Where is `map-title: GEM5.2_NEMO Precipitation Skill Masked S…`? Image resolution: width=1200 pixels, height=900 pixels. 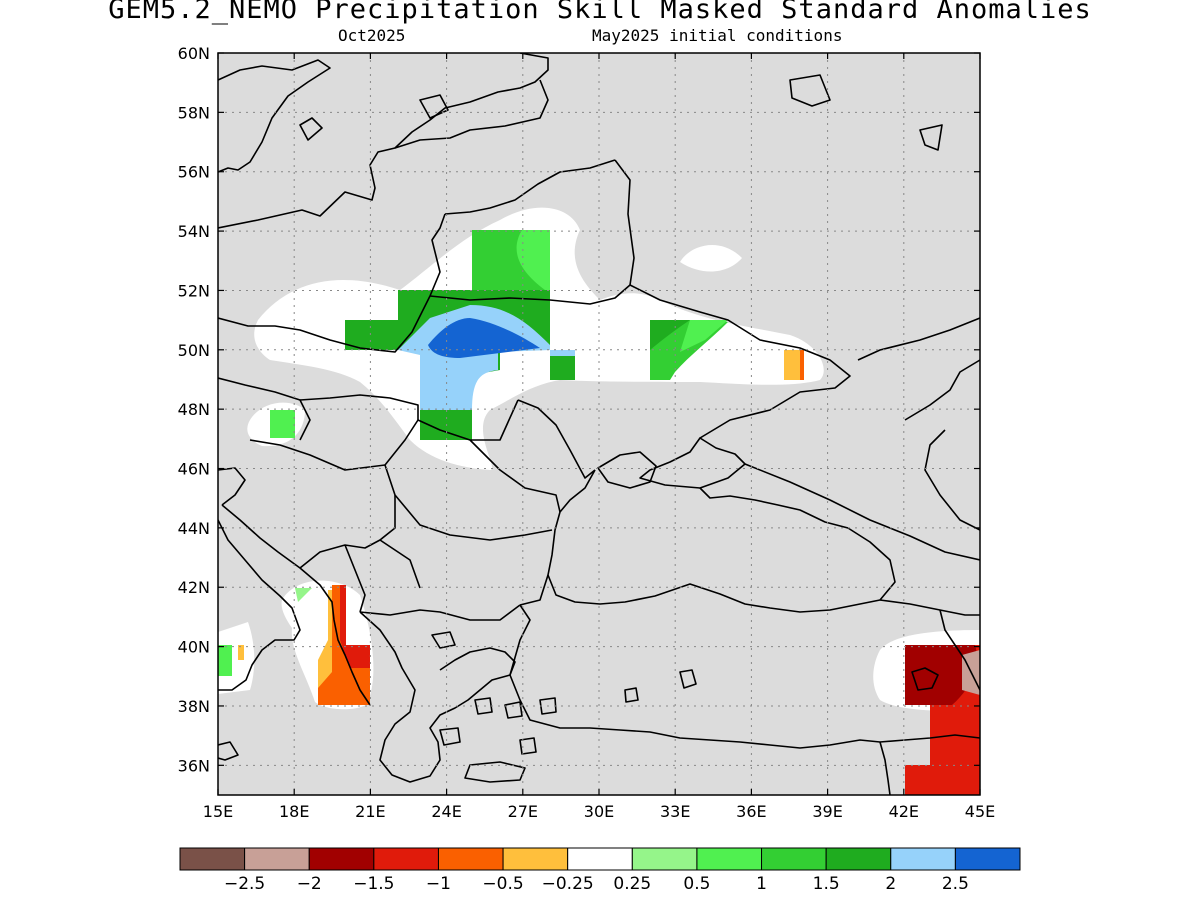 map-title: GEM5.2_NEMO Precipitation Skill Masked S… is located at coordinates (600, 12).